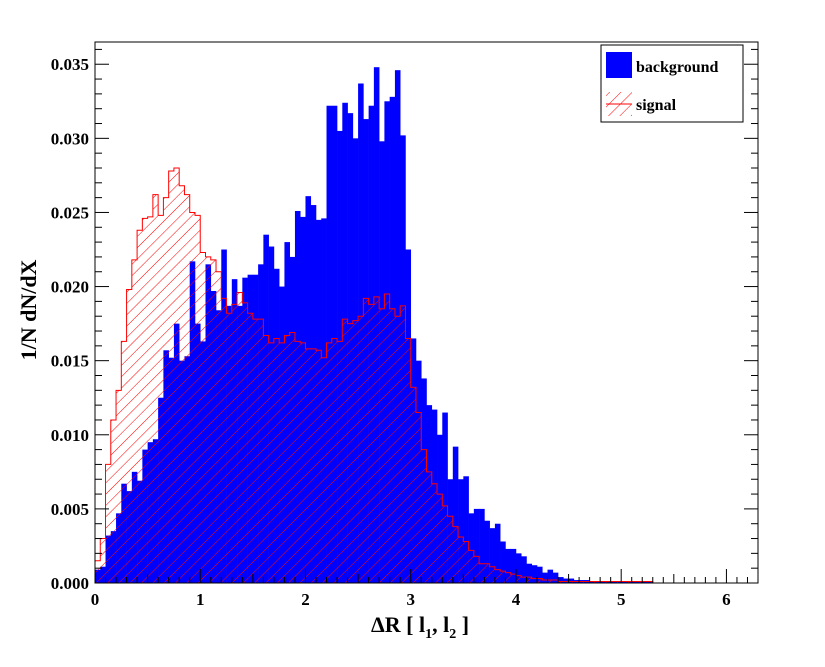 This screenshot has width=825, height=667. What do you see at coordinates (70, 212) in the screenshot?
I see `y-tick-label: 0.025` at bounding box center [70, 212].